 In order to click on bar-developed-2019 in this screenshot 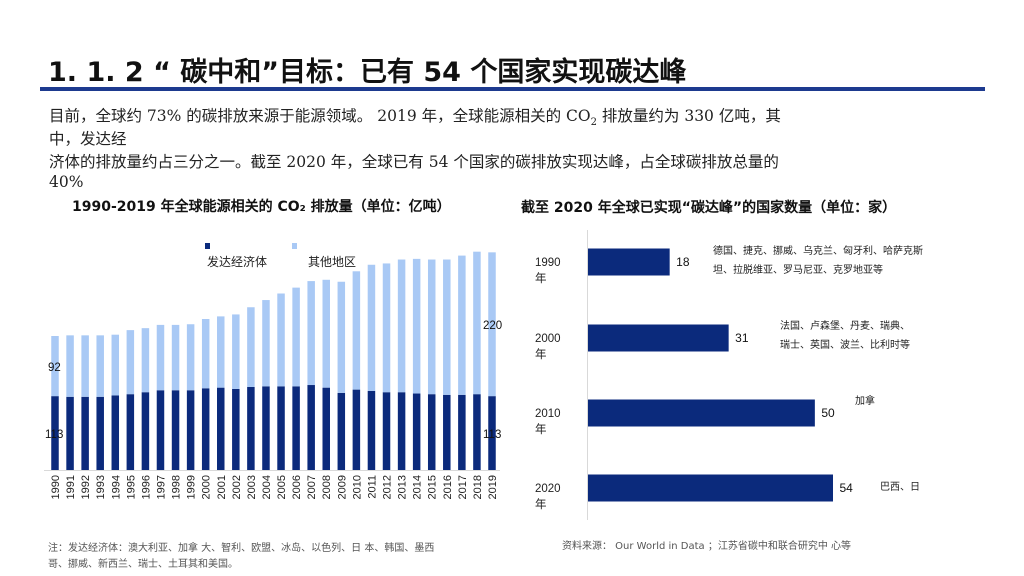, I will do `click(492, 433)`.